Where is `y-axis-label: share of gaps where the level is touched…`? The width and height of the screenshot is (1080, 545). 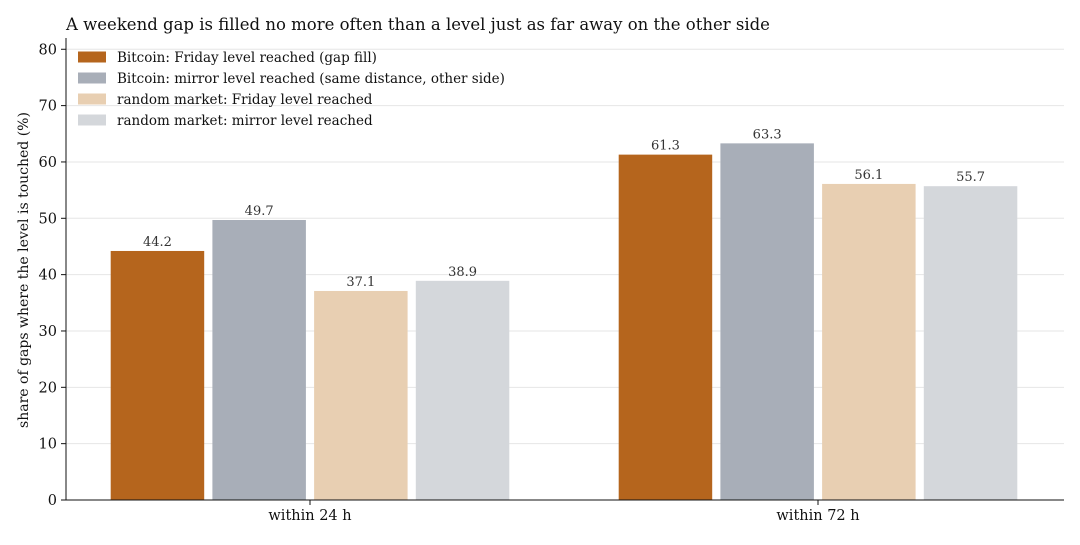
y-axis-label: share of gaps where the level is touched… is located at coordinates (24, 270).